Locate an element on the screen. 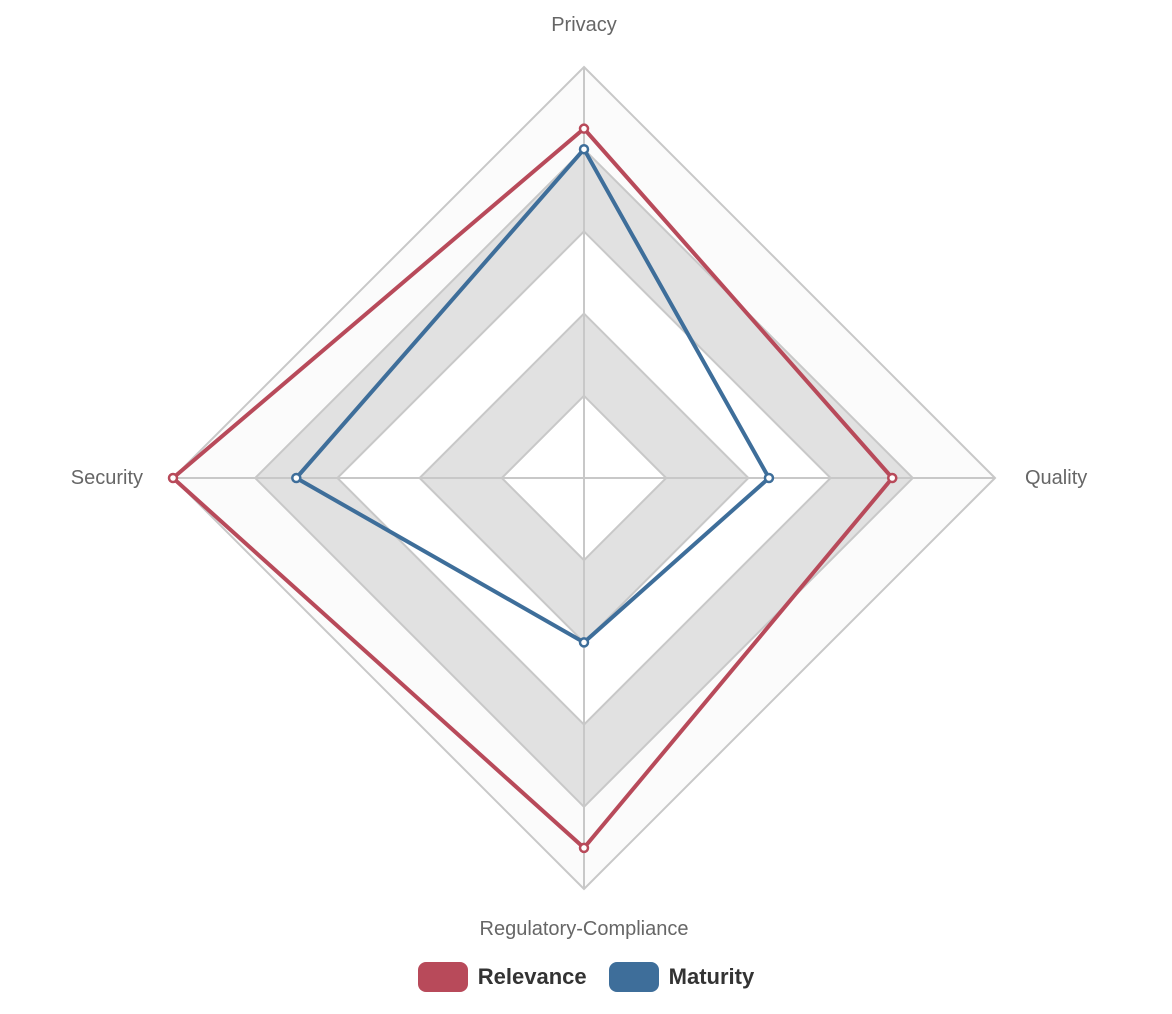  data-point-relevance-security is located at coordinates (173, 478).